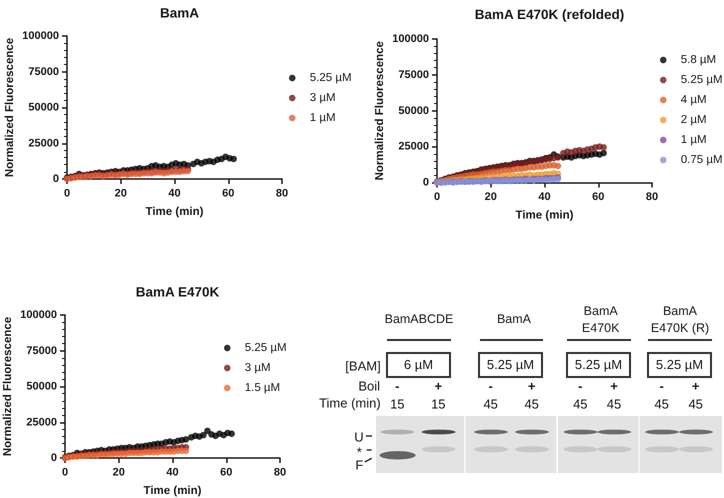  Describe the element at coordinates (418, 365) in the screenshot. I see `label-frame: 6 µM` at that location.